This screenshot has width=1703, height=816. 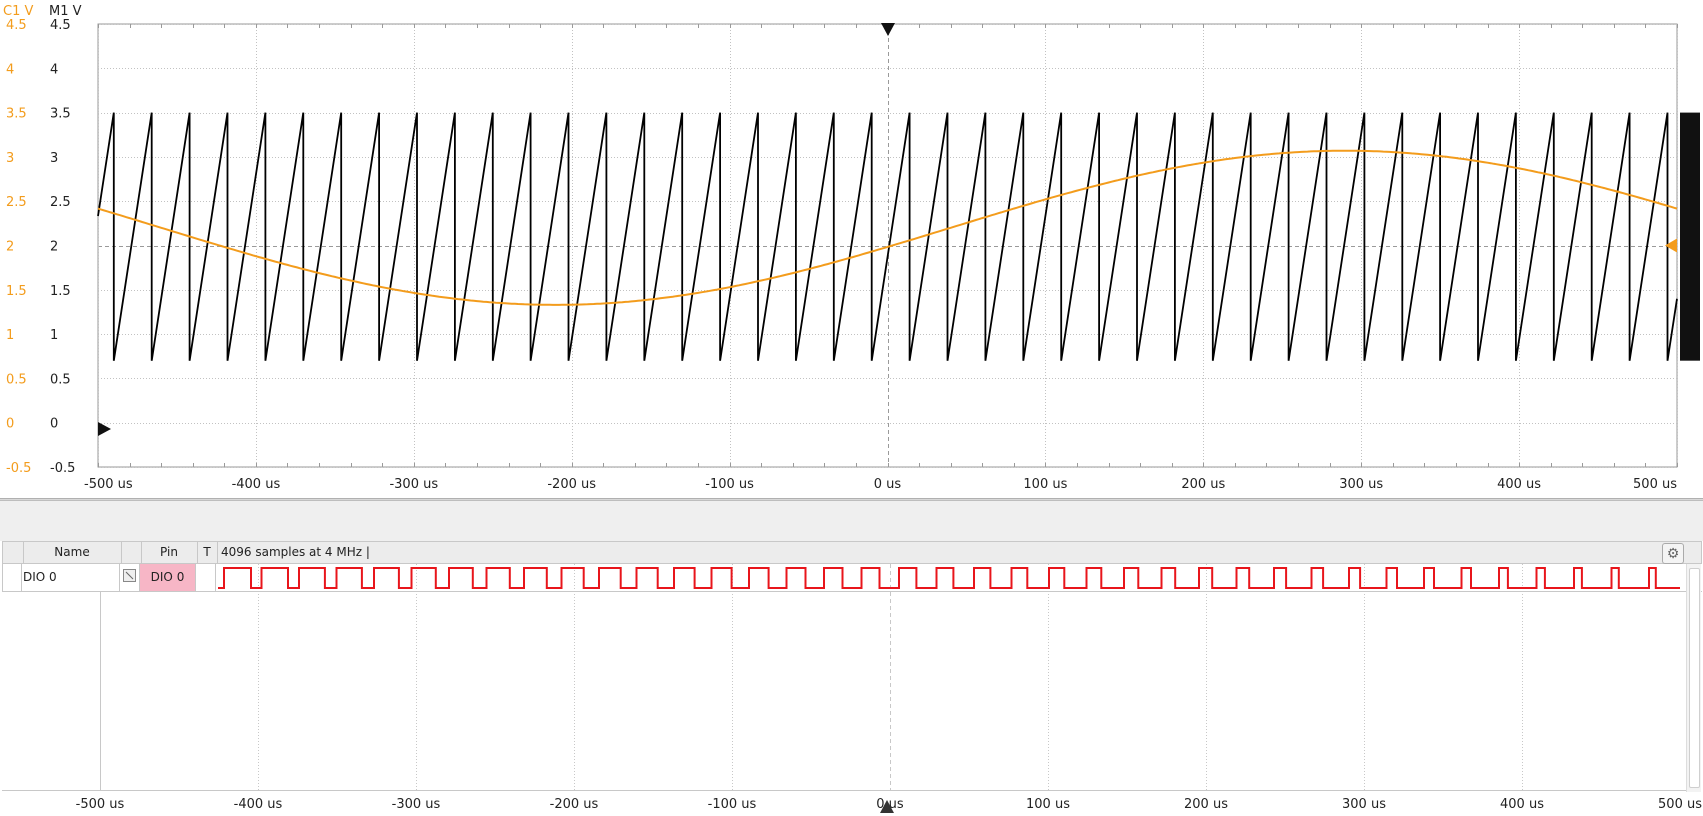 I want to click on samples-info: 4096 samples at 4 MHz |, so click(x=295, y=552).